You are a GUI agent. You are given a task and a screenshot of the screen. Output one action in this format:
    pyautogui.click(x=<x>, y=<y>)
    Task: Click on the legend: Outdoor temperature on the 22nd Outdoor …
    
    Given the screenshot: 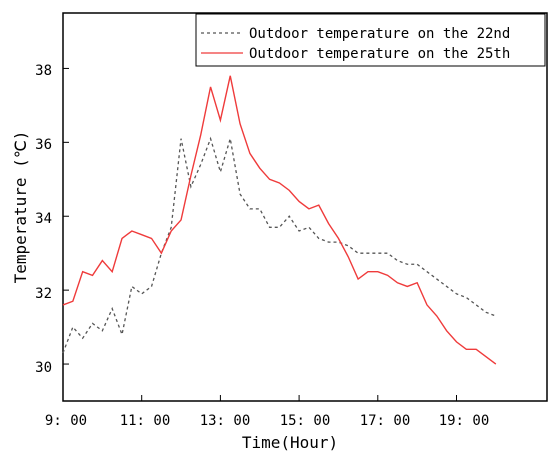 What is the action you would take?
    pyautogui.click(x=370, y=40)
    